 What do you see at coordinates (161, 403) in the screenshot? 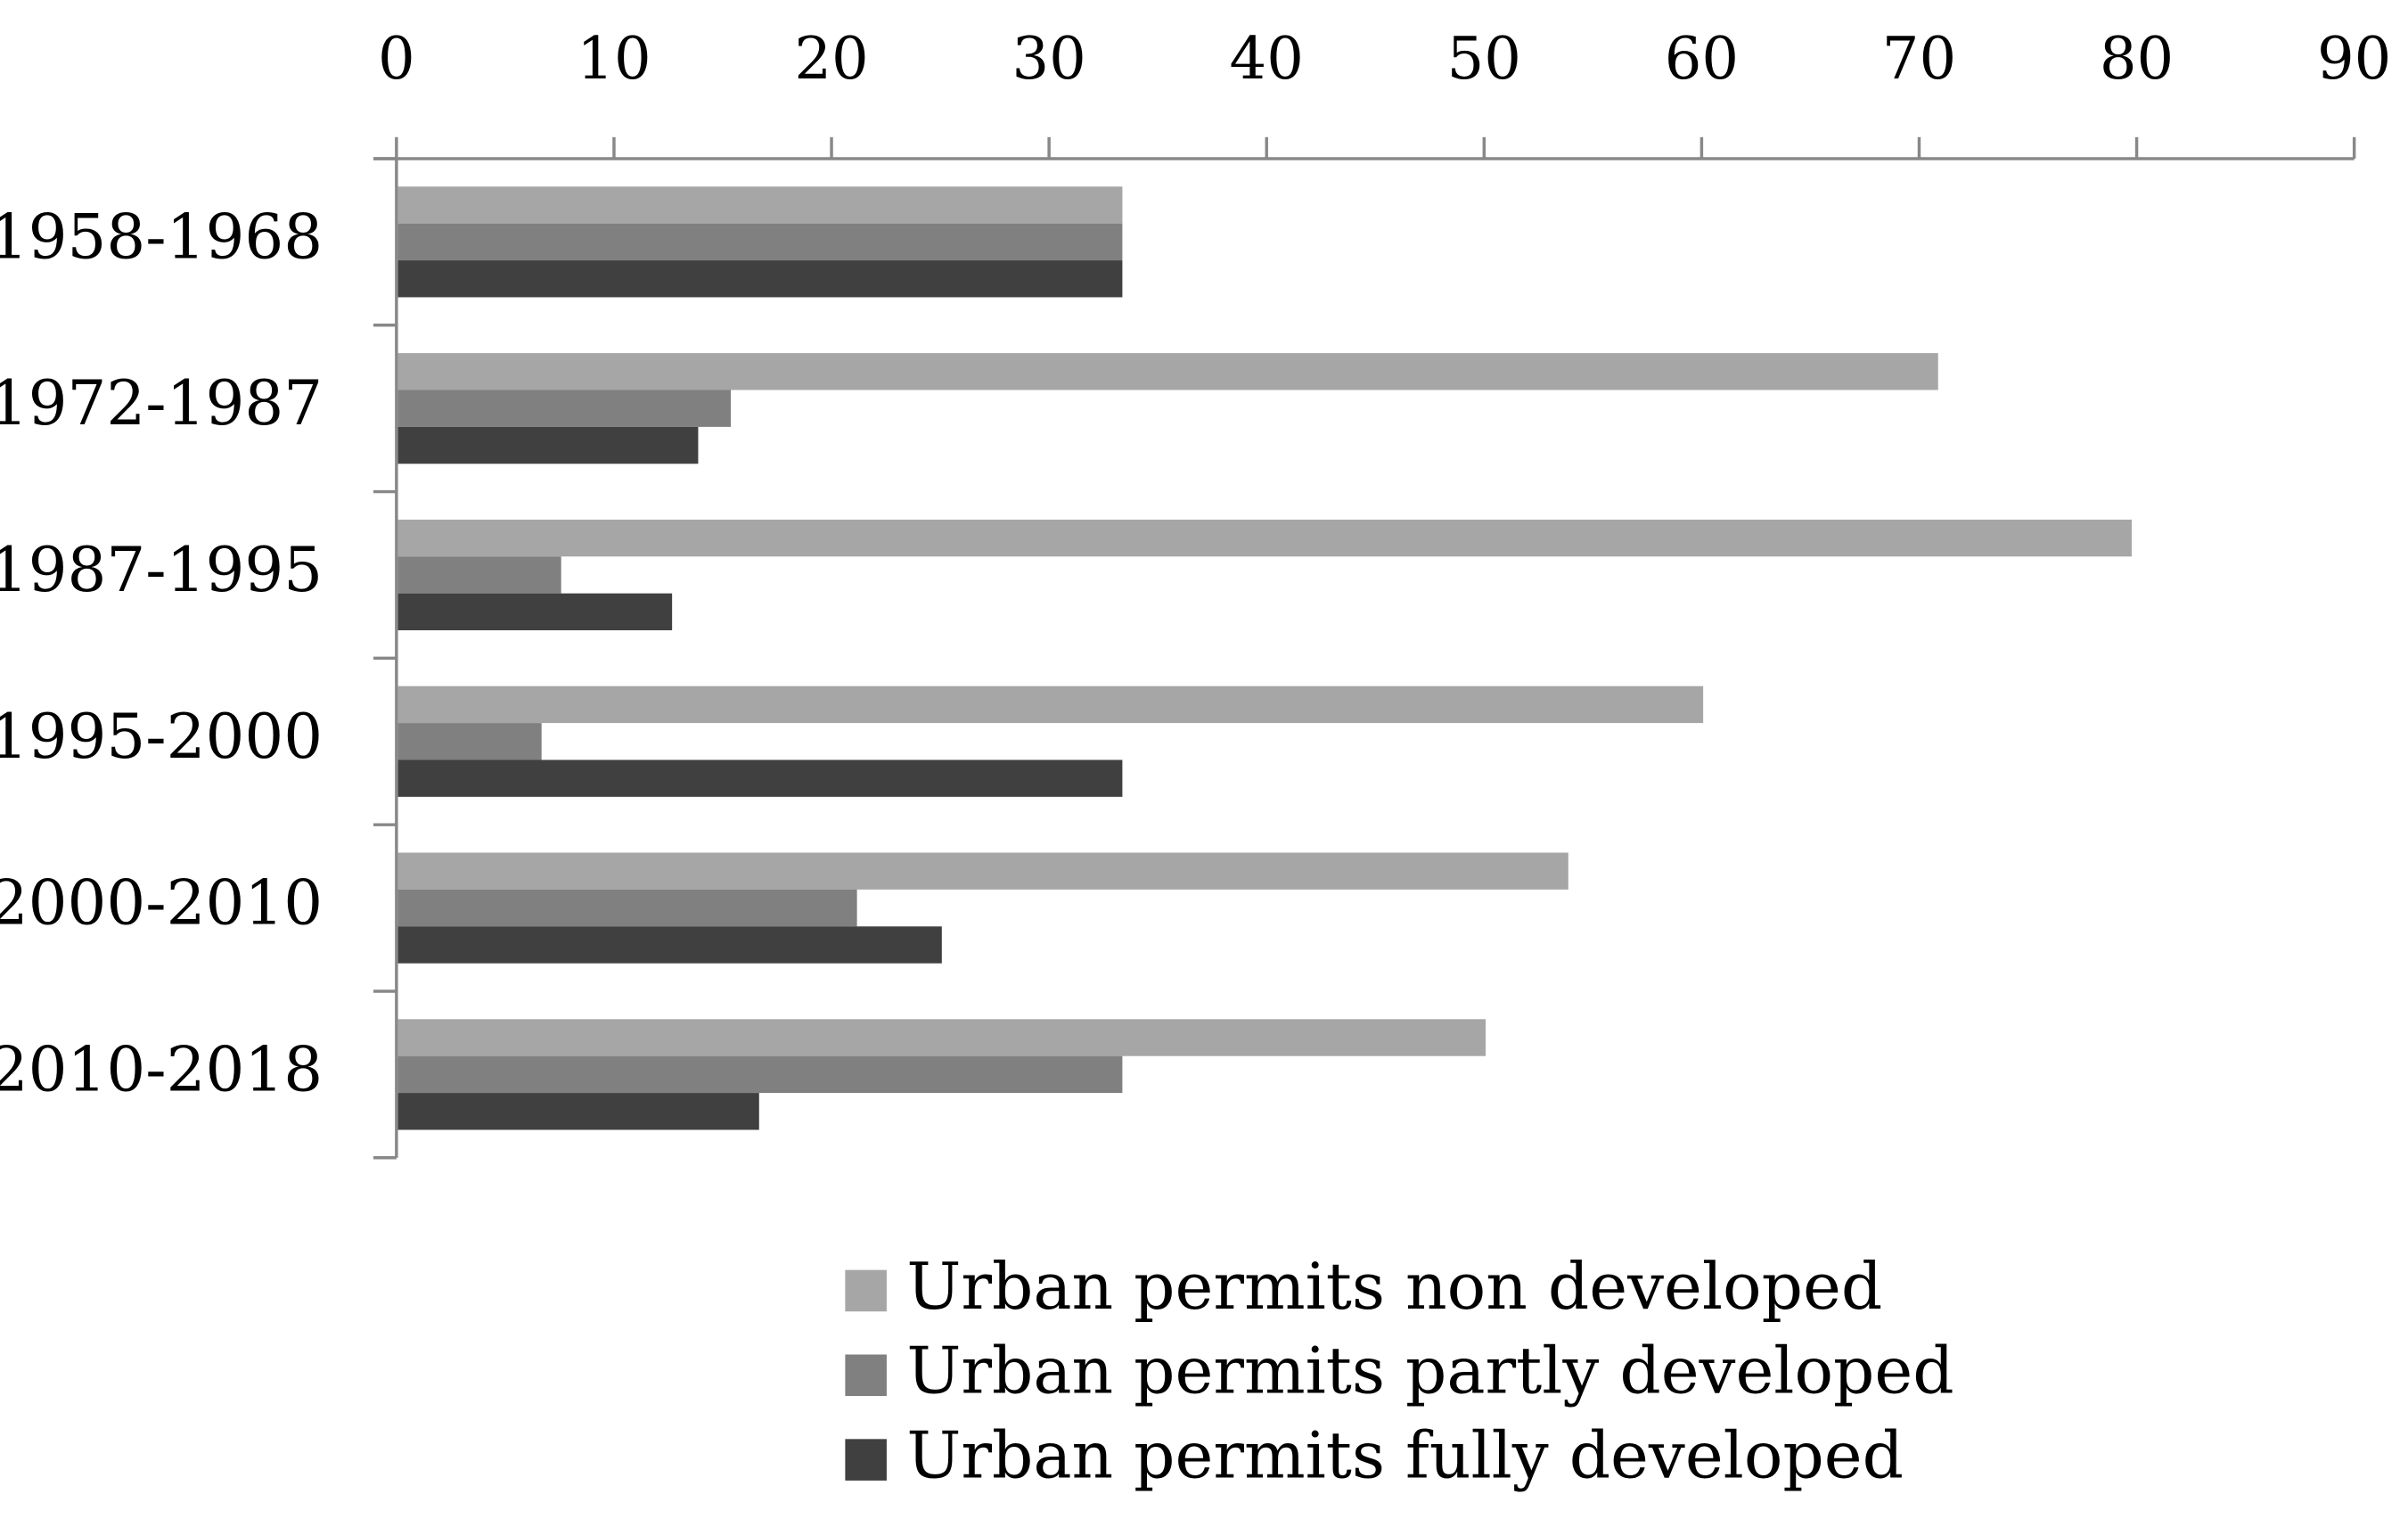
I see `y-tick-label: 1972-1987` at bounding box center [161, 403].